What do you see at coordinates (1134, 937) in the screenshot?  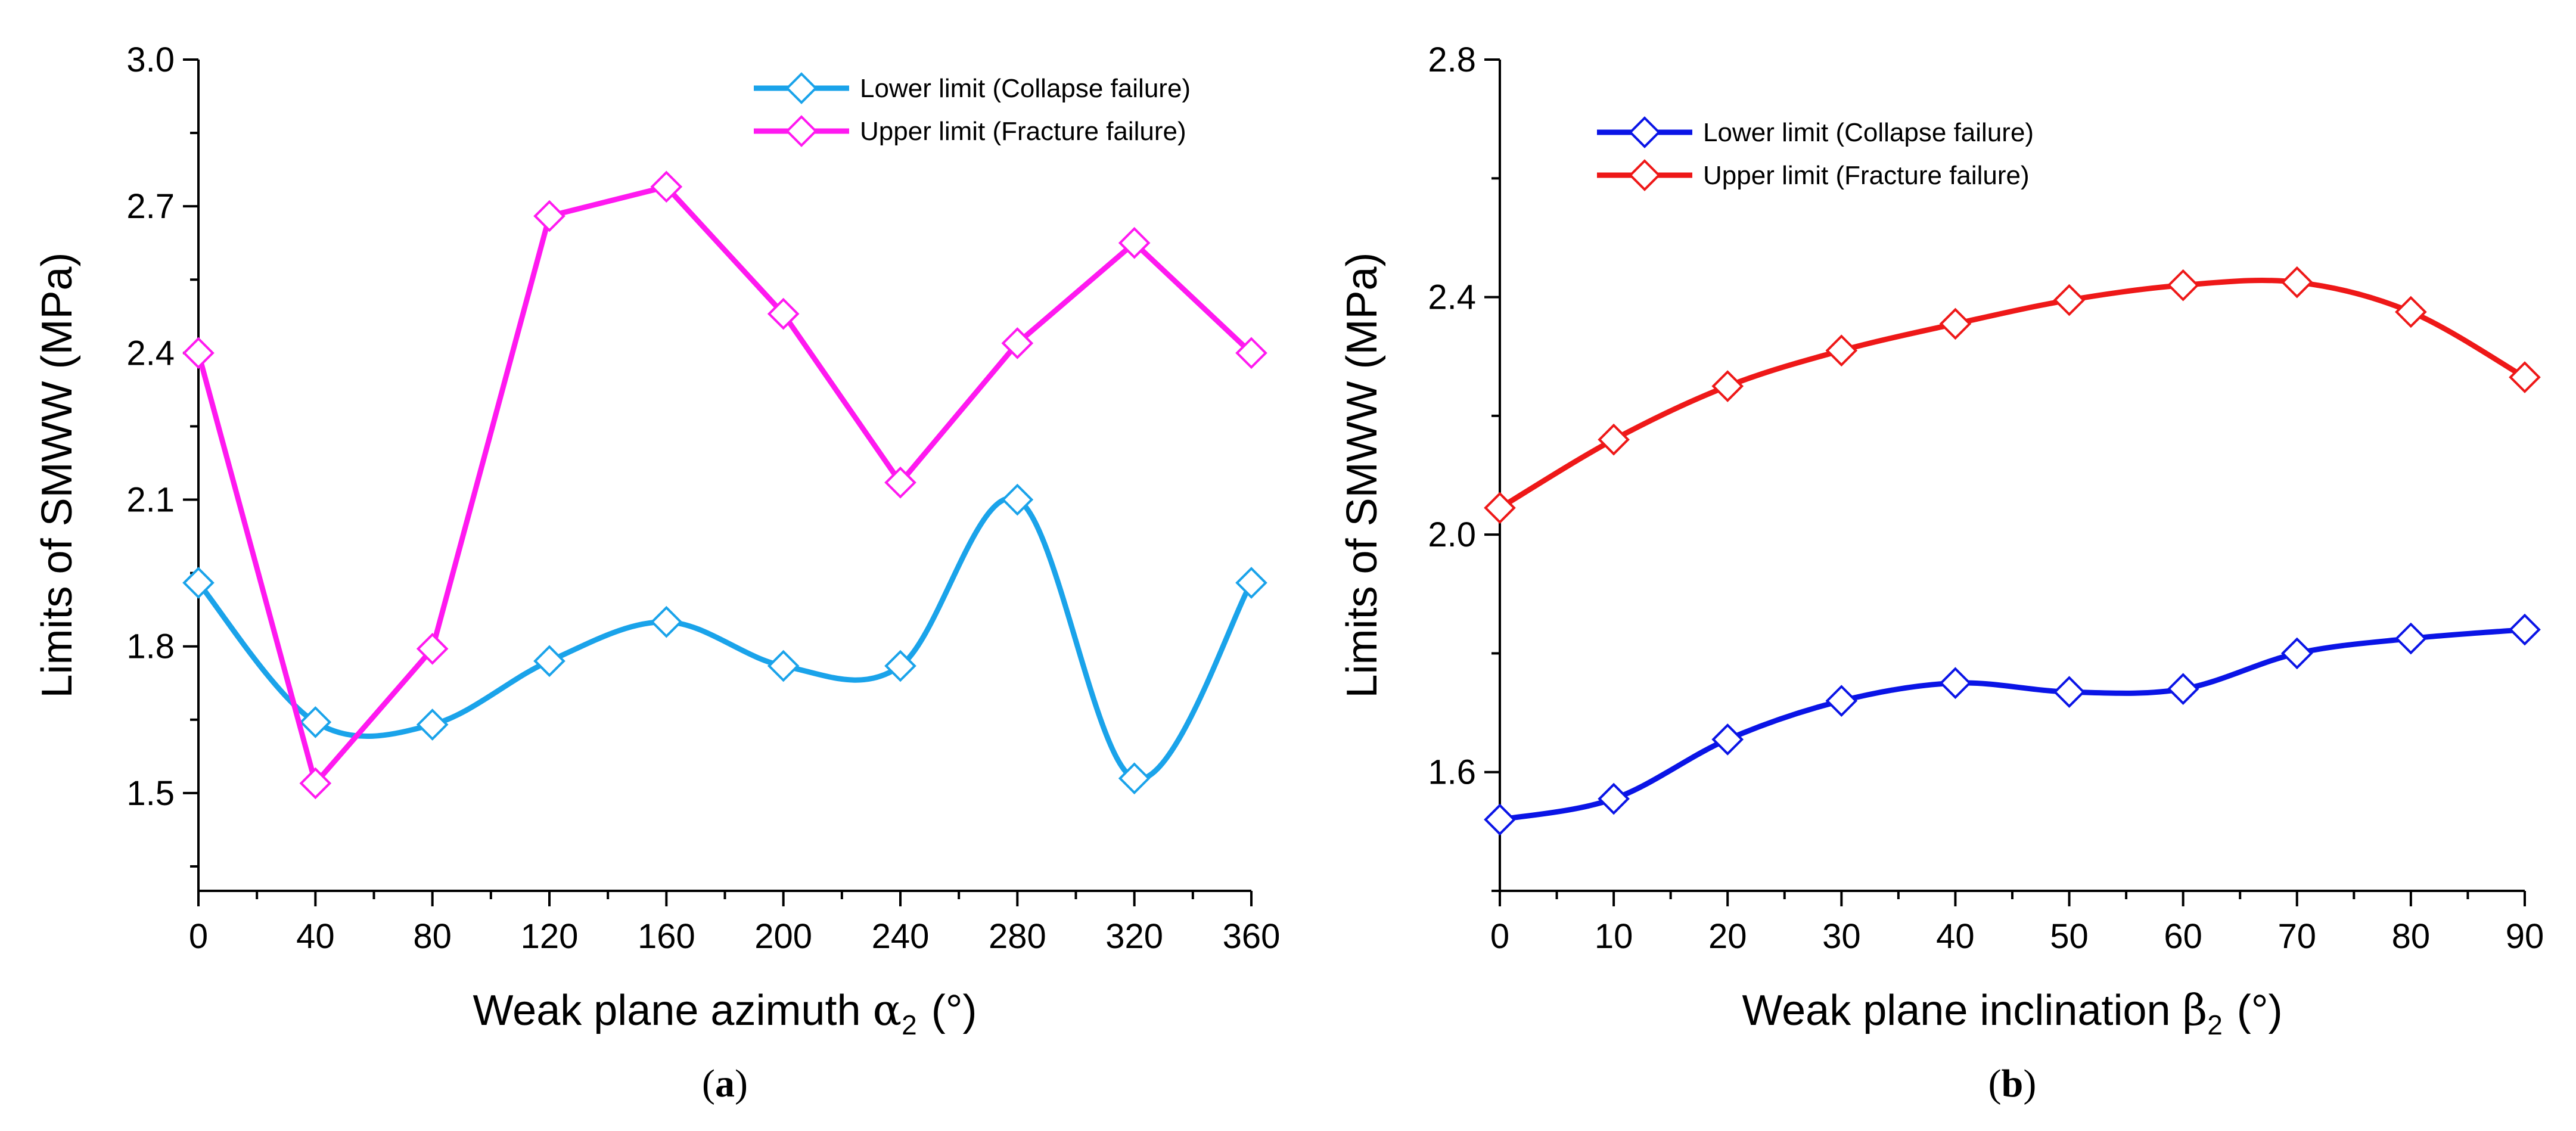 I see `x-tick-label: 320` at bounding box center [1134, 937].